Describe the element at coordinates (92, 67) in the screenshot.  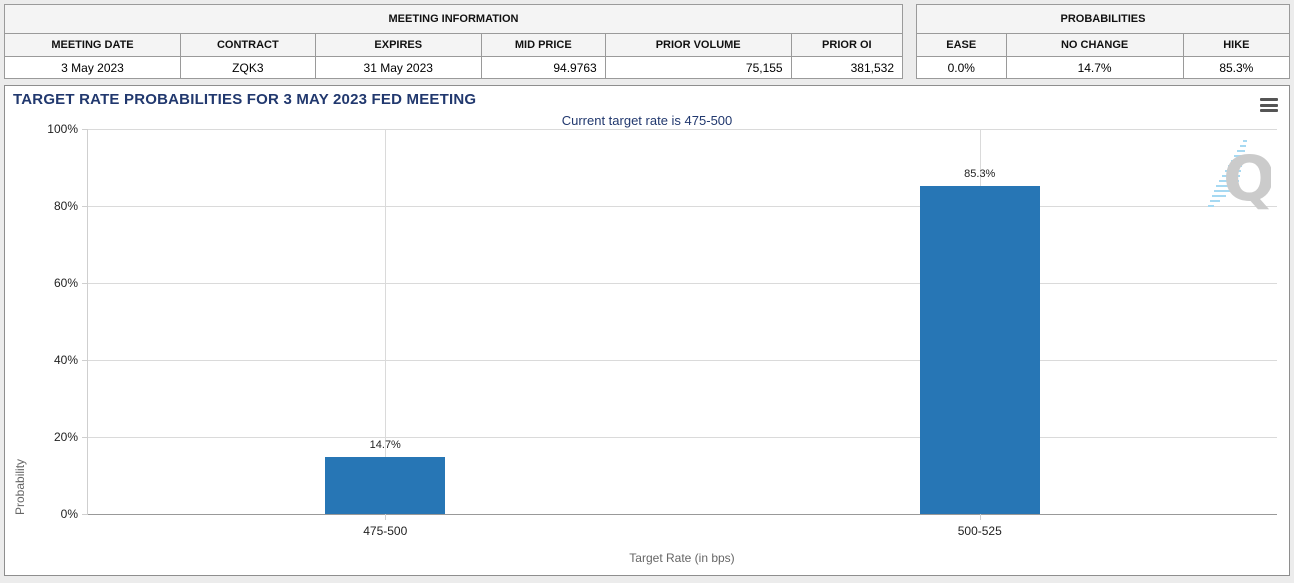
I see `meeting-date-value: 3 May 2023` at that location.